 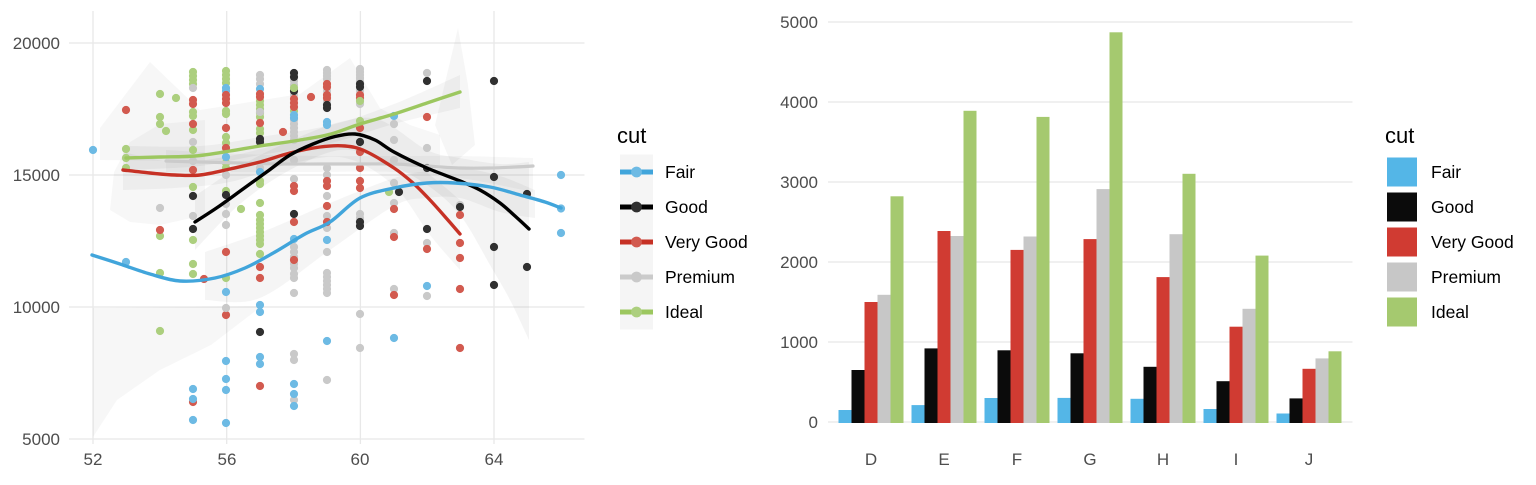 What do you see at coordinates (227, 459) in the screenshot?
I see `svg-text: 56` at bounding box center [227, 459].